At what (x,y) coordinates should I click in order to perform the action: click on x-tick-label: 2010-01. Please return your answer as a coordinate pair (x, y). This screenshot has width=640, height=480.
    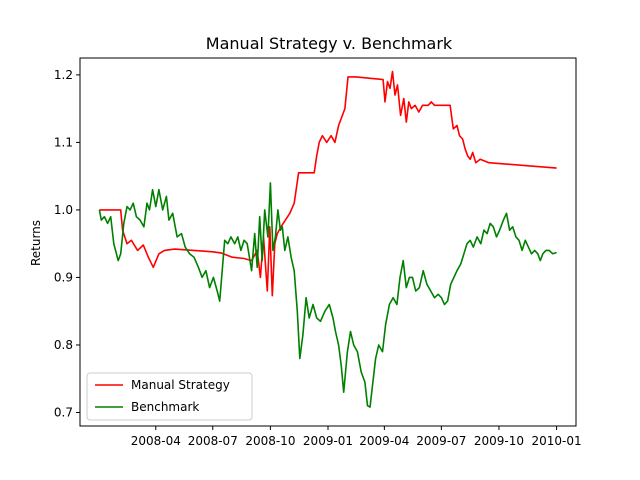
    Looking at the image, I should click on (557, 441).